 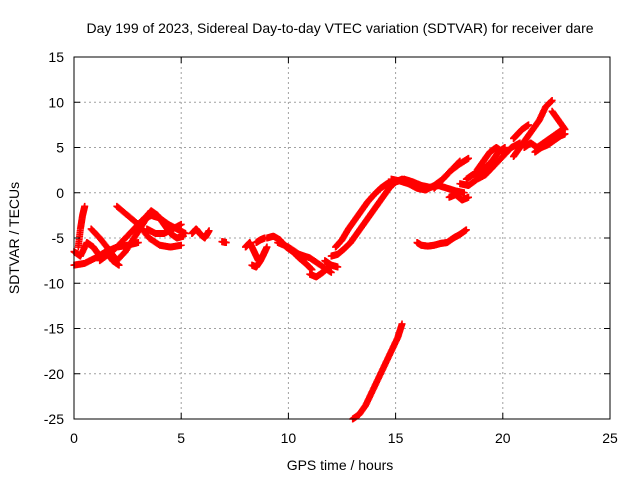 I want to click on y-tick-label: 10, so click(x=56, y=102).